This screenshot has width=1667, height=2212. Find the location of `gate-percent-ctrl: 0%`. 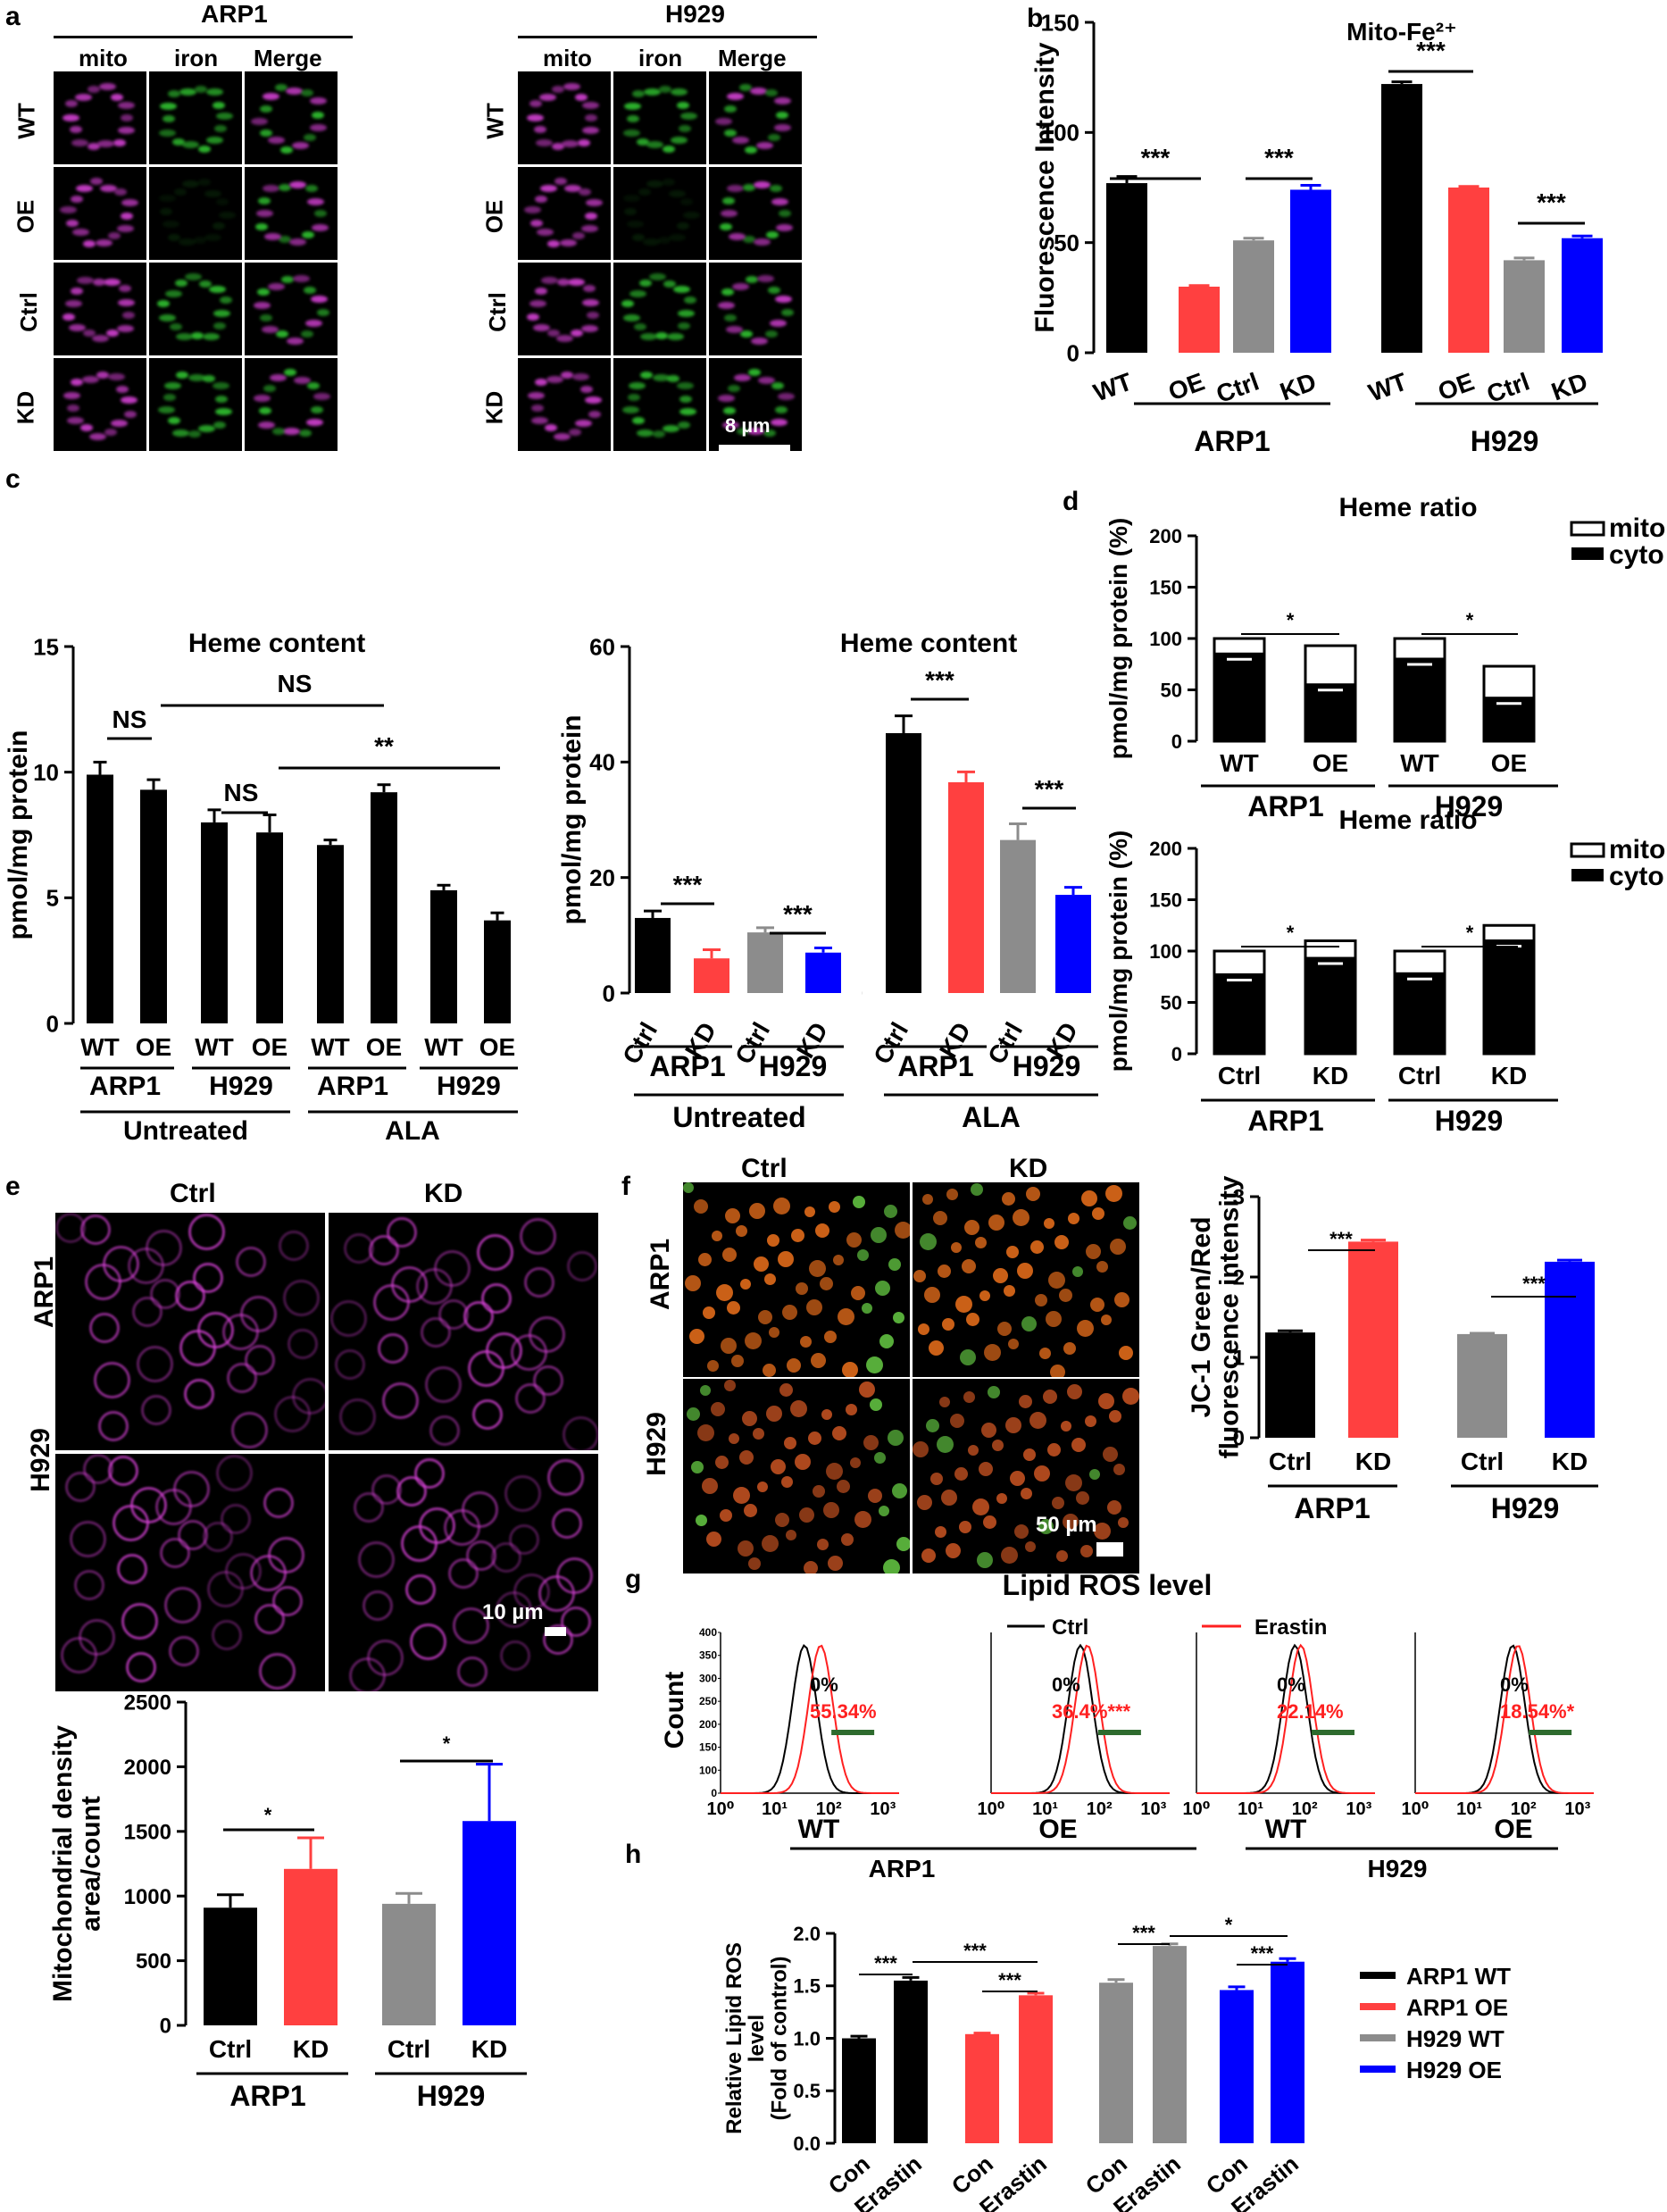

gate-percent-ctrl: 0% is located at coordinates (824, 1685).